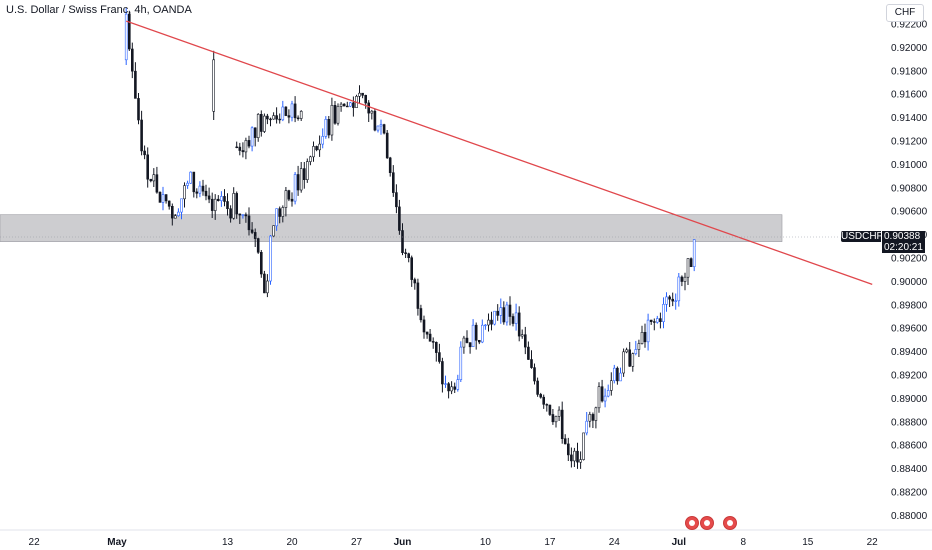  Describe the element at coordinates (909, 142) in the screenshot. I see `y-axis-tick-label: 0.91200` at that location.